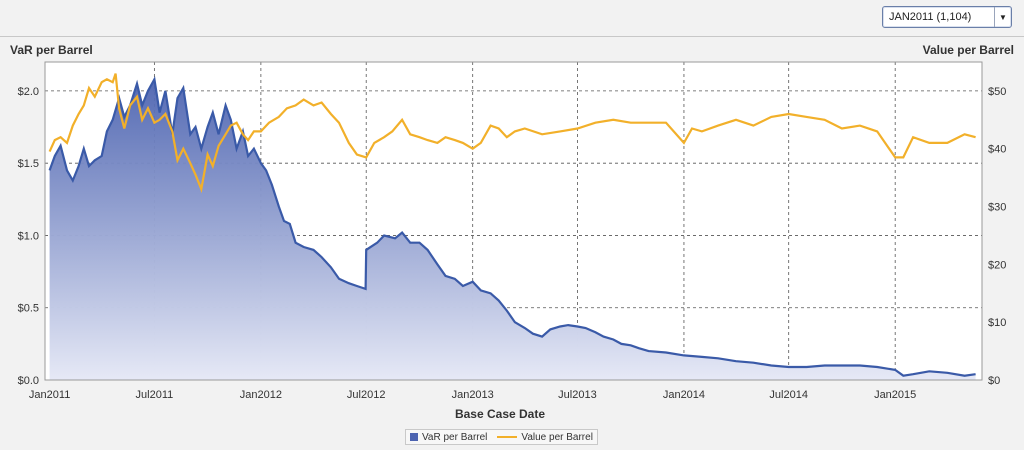 The width and height of the screenshot is (1024, 450). I want to click on chevron-down-icon: ▼, so click(1002, 17).